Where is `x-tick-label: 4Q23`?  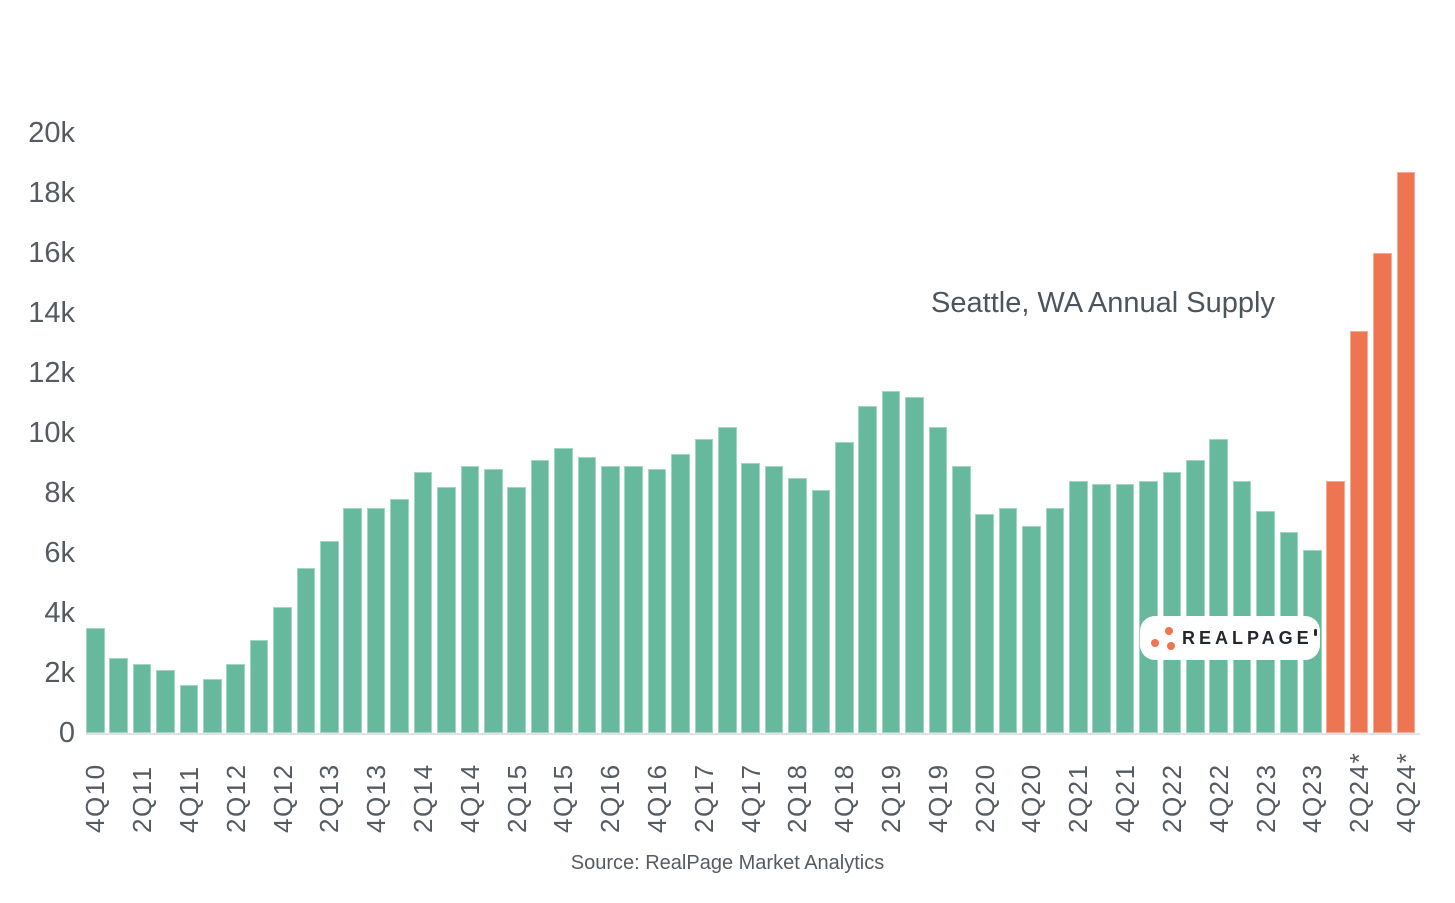
x-tick-label: 4Q23 is located at coordinates (1312, 798).